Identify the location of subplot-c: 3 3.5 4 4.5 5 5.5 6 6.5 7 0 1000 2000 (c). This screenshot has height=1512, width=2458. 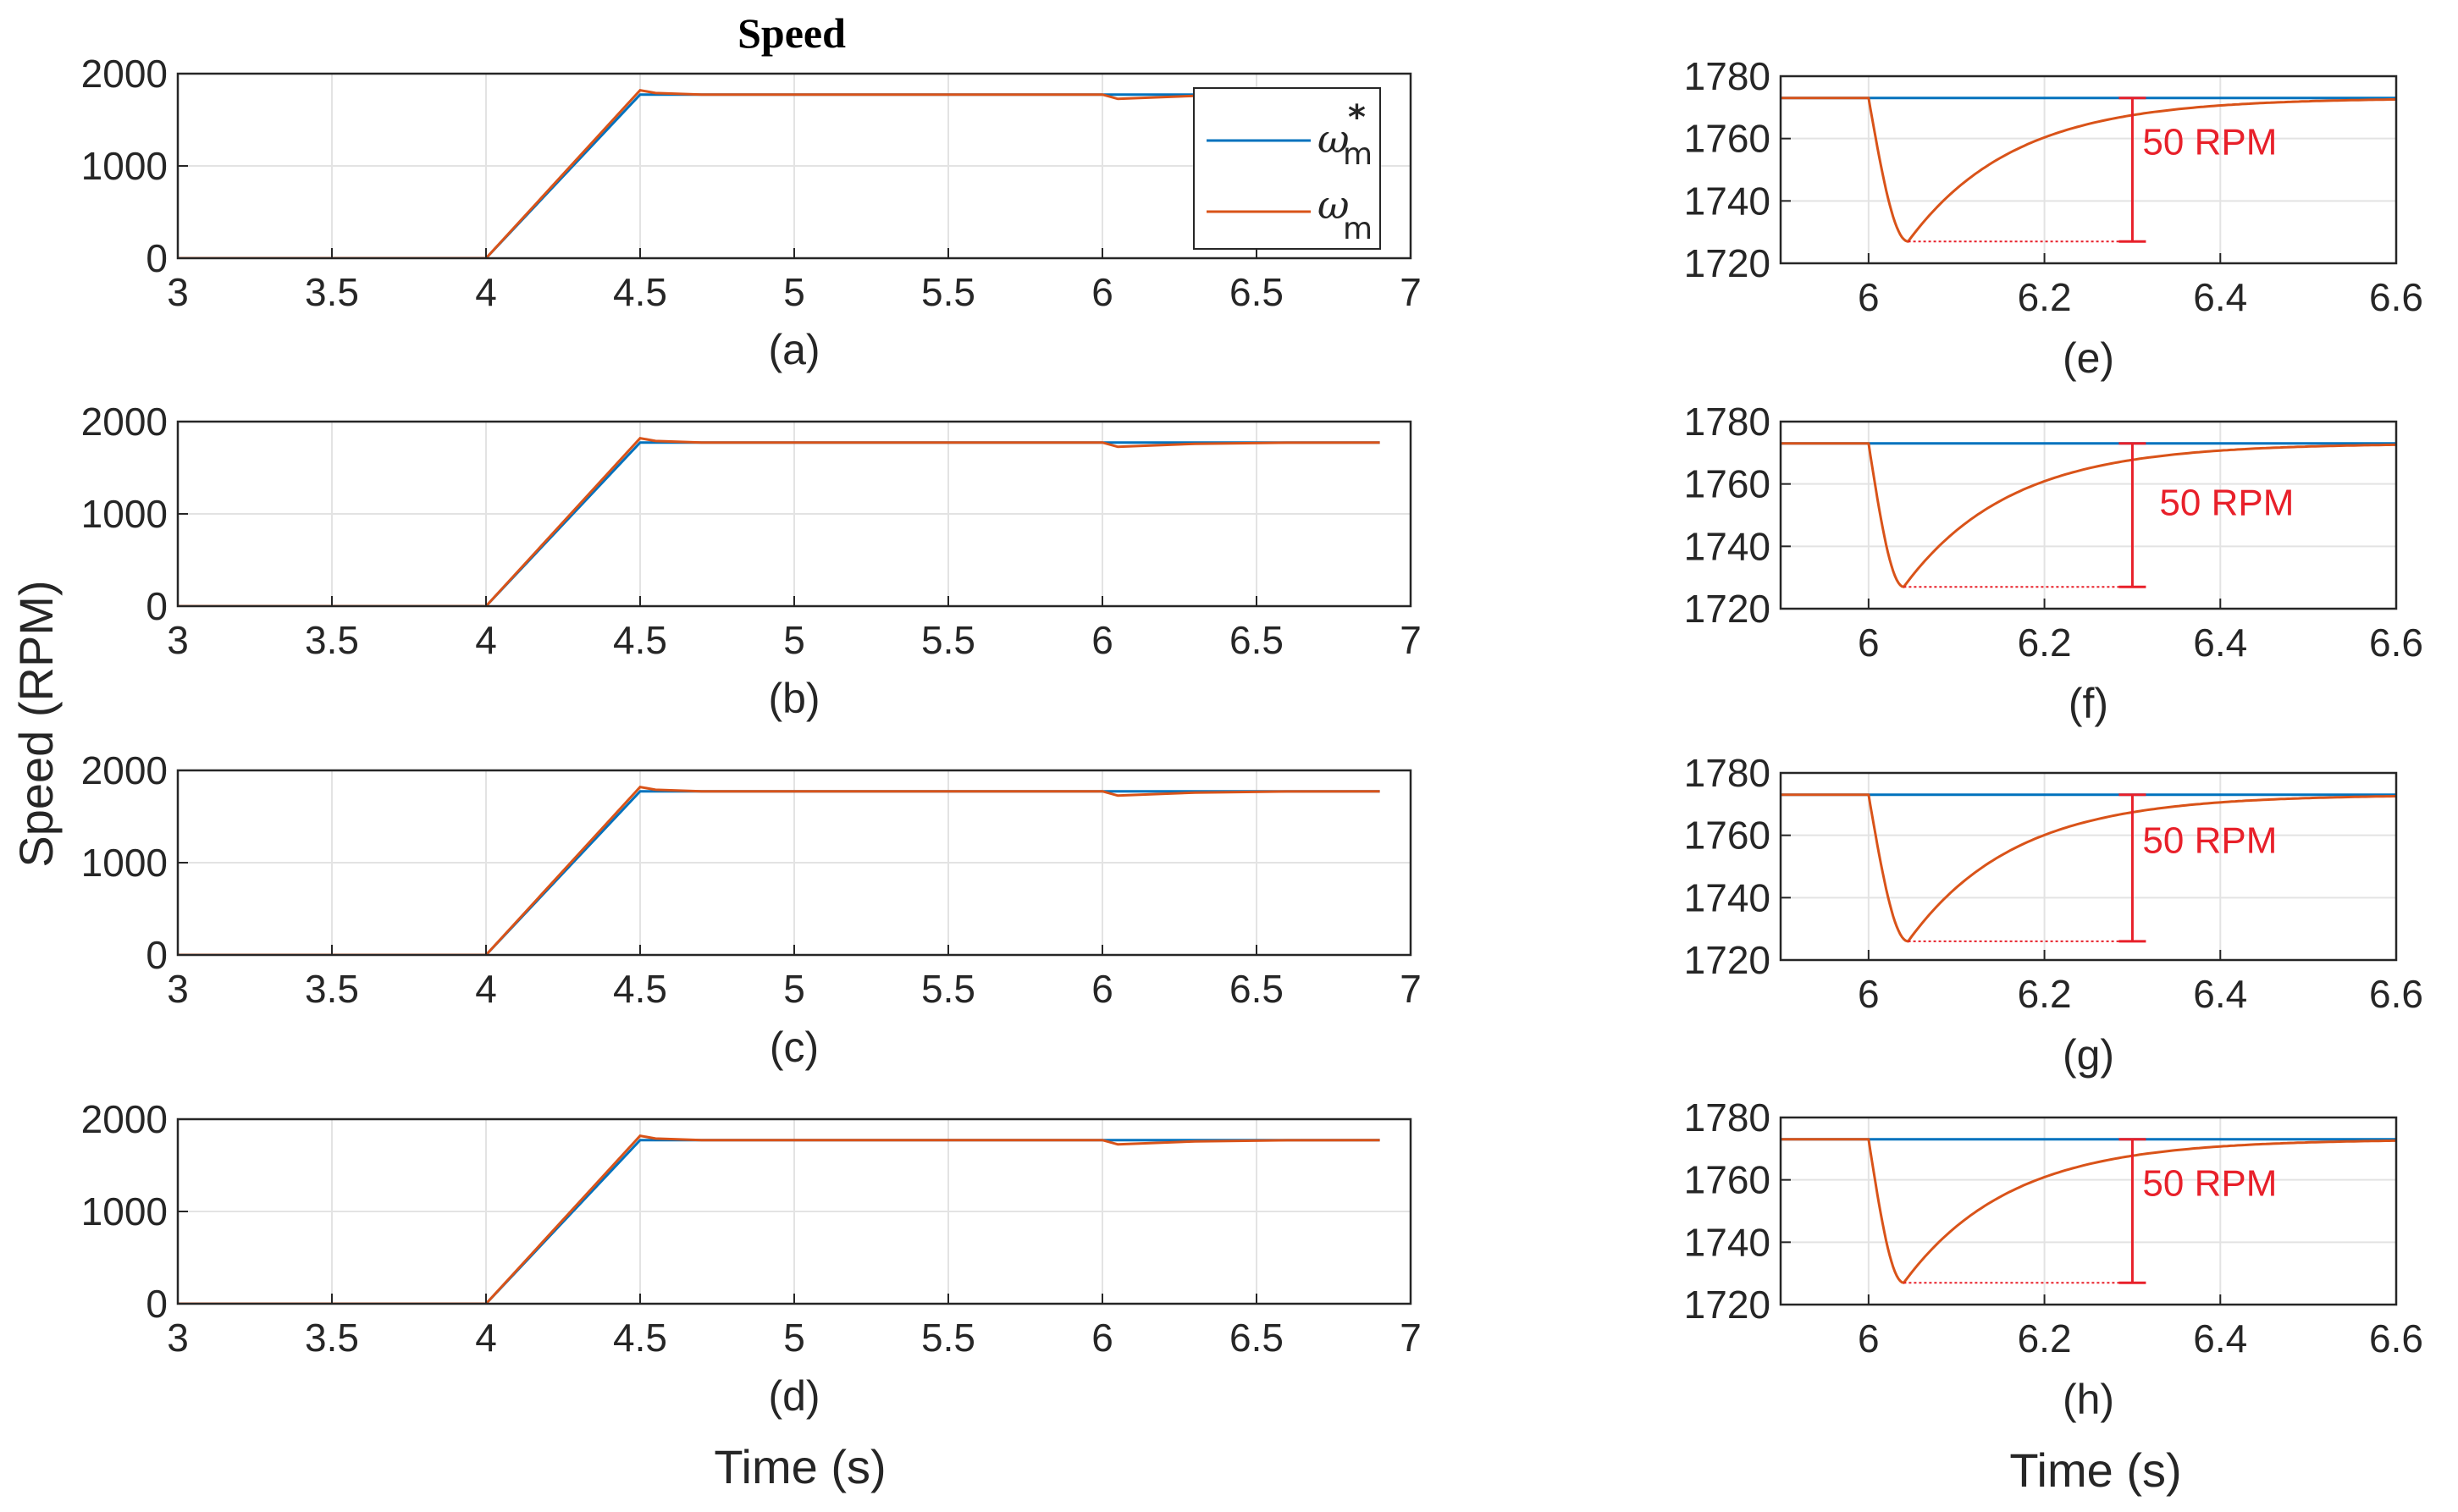
(751, 909).